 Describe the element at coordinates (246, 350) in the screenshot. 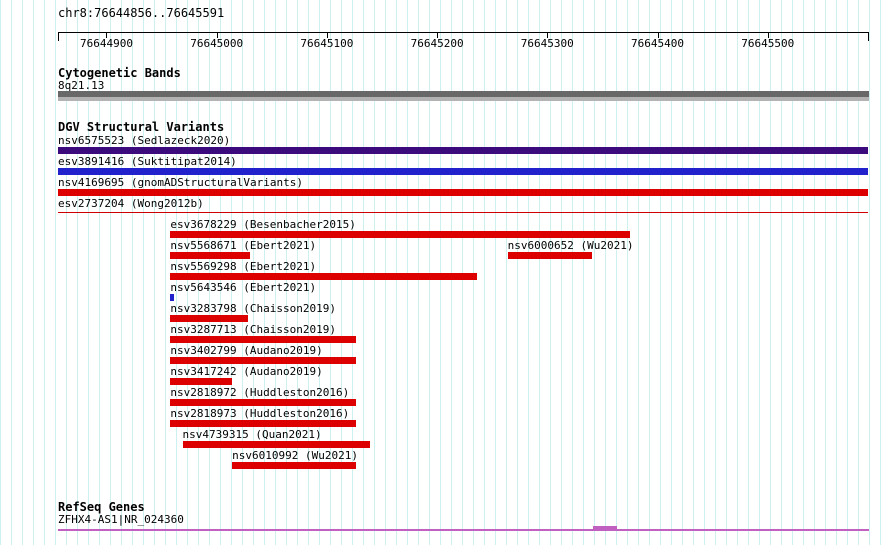

I see `variant-label: nsv3402799 (Audano2019)` at that location.